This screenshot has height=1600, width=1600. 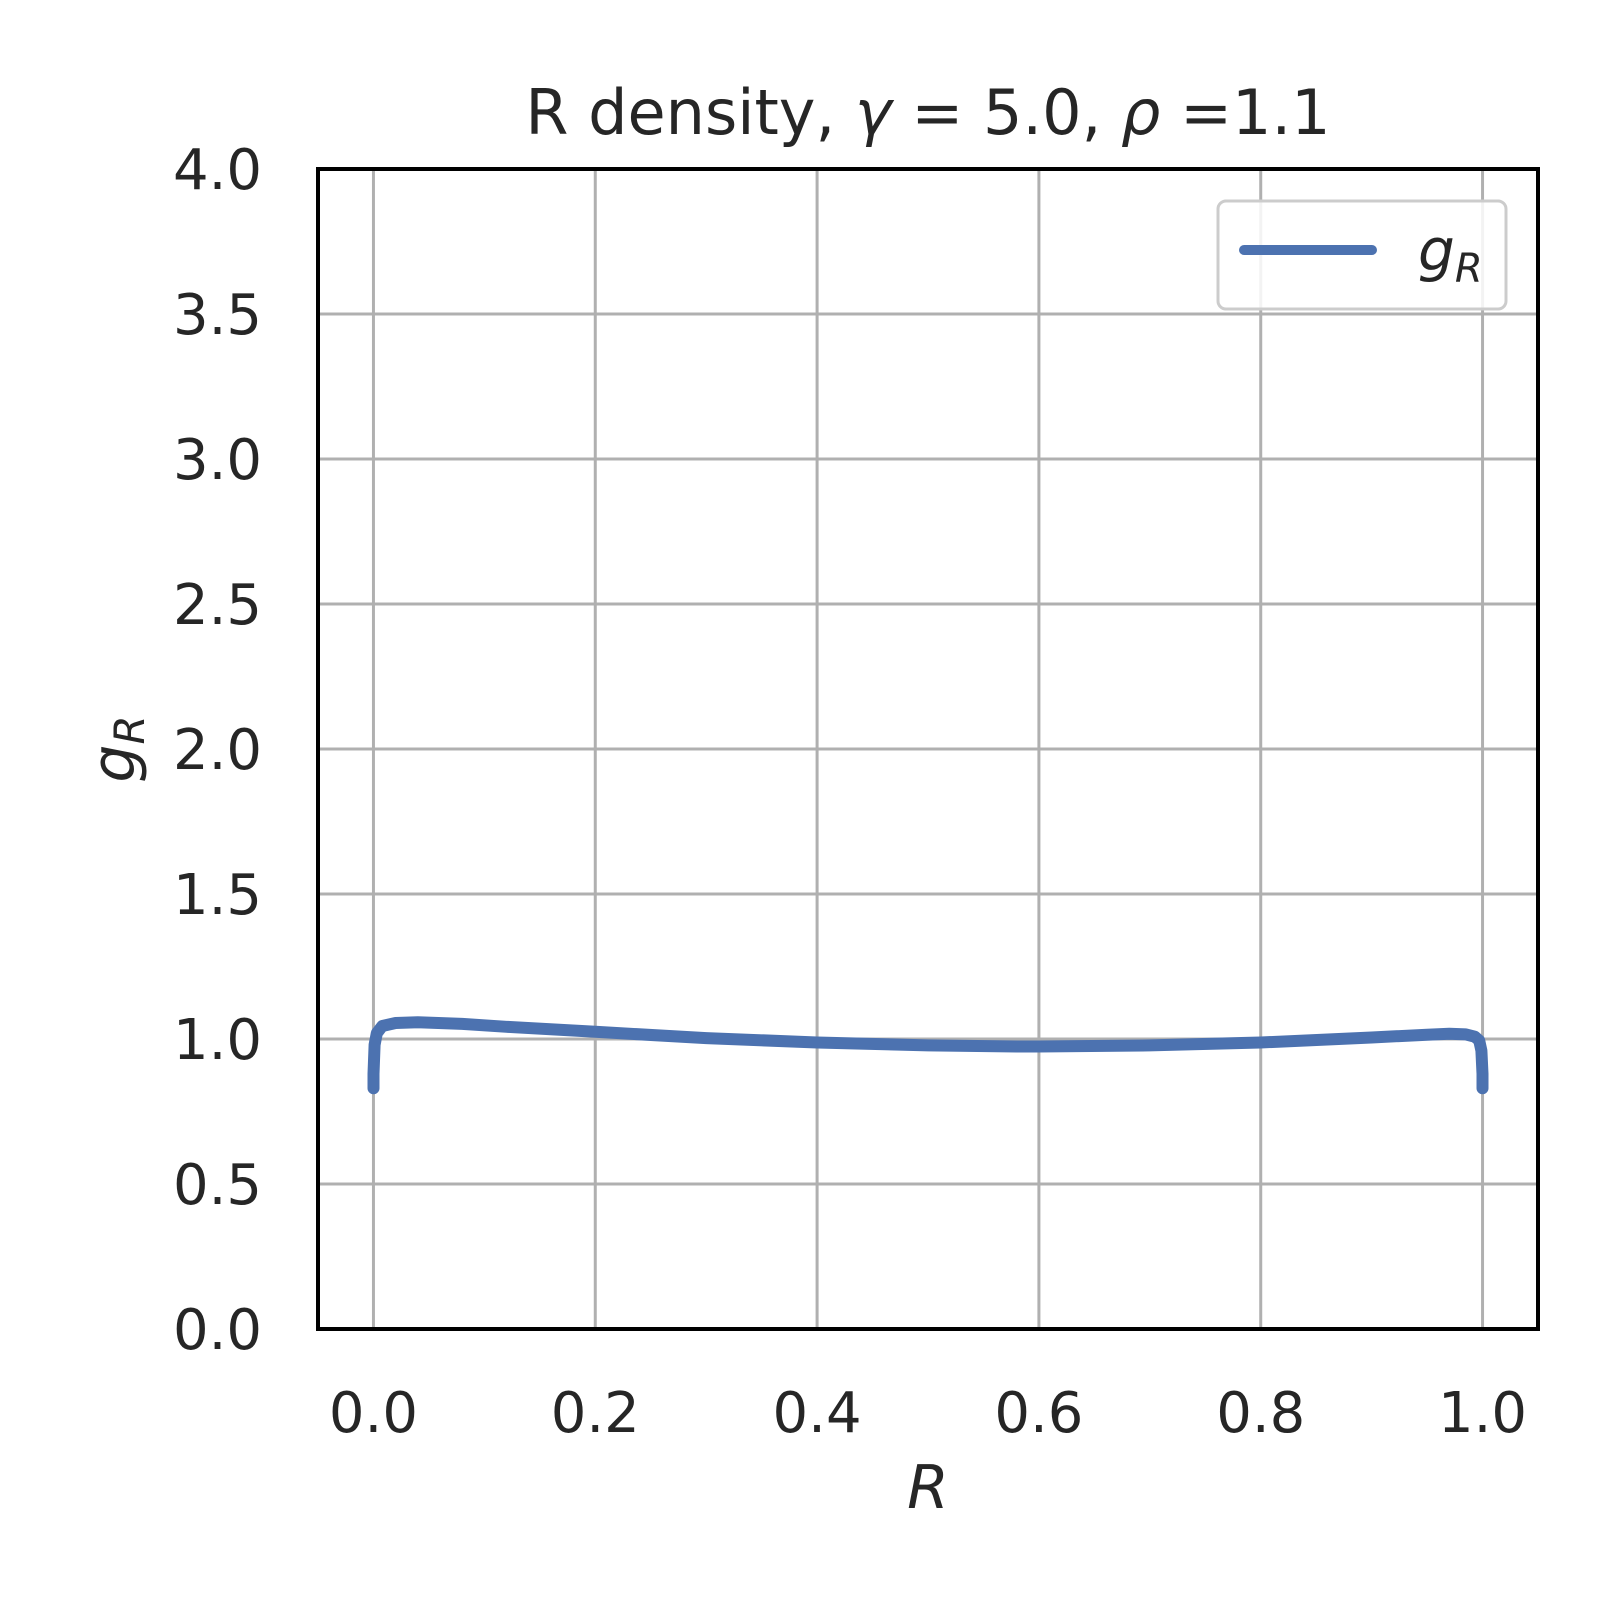 I want to click on y-tick-label: 0.5, so click(x=217, y=1185).